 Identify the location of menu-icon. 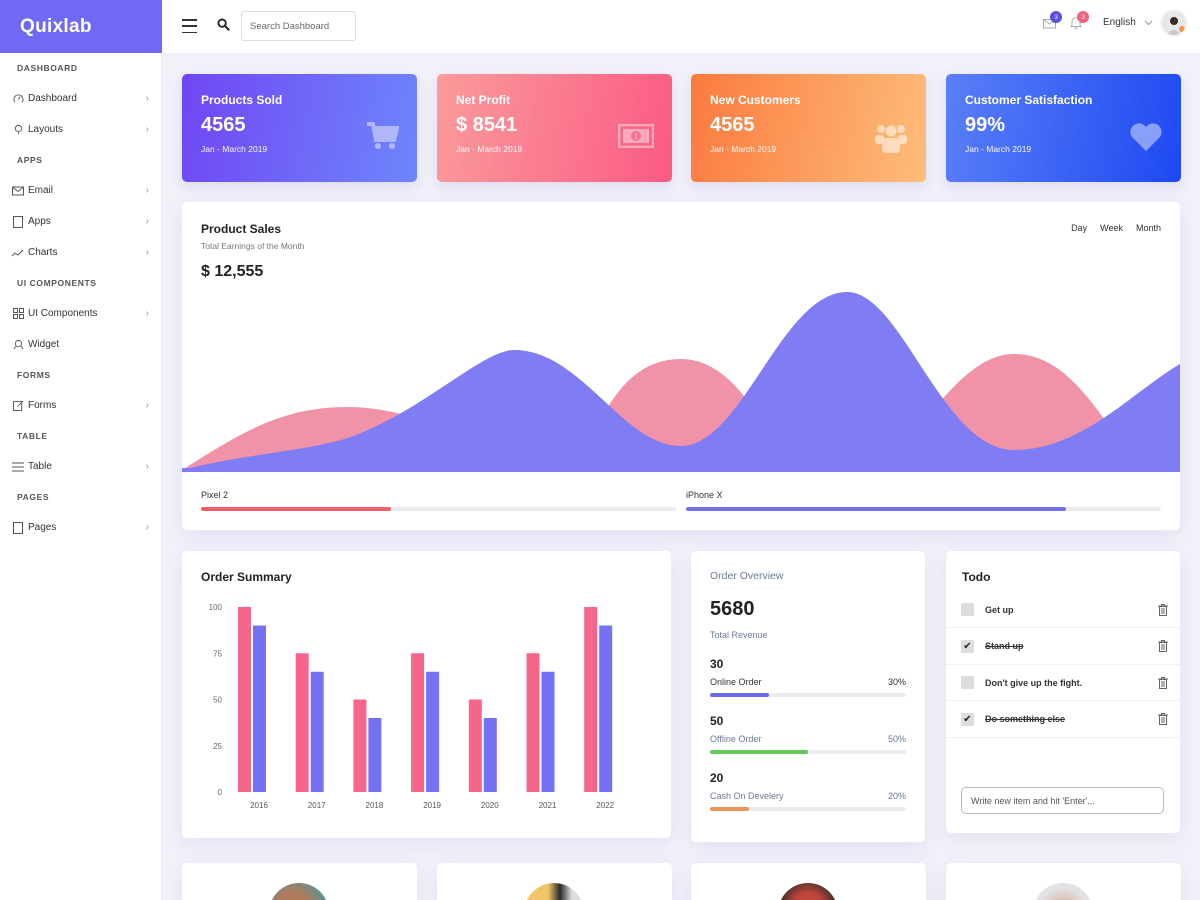
(189, 26).